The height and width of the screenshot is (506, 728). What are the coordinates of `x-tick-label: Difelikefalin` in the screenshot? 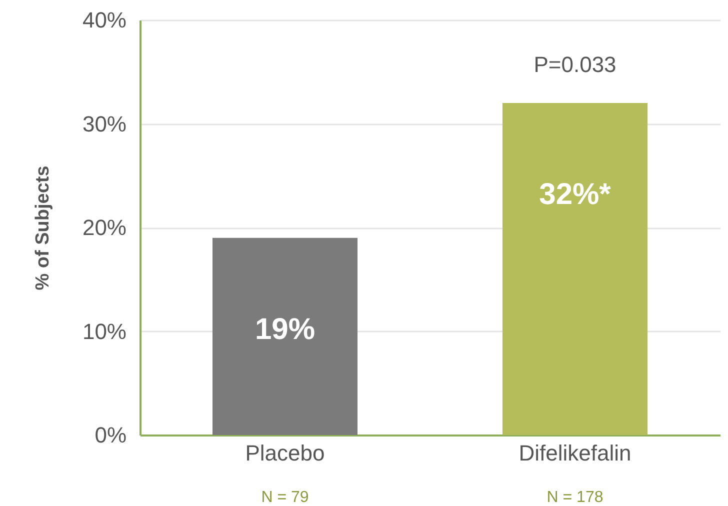 It's located at (575, 453).